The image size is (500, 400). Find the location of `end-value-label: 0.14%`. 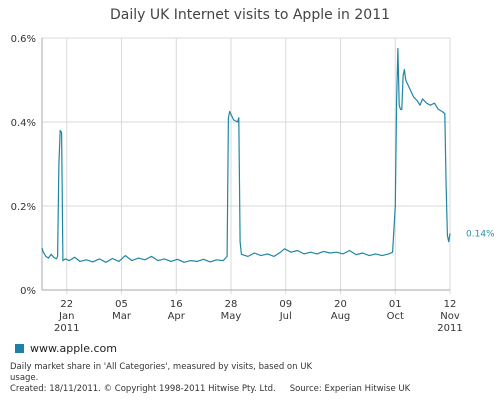

end-value-label: 0.14% is located at coordinates (480, 234).